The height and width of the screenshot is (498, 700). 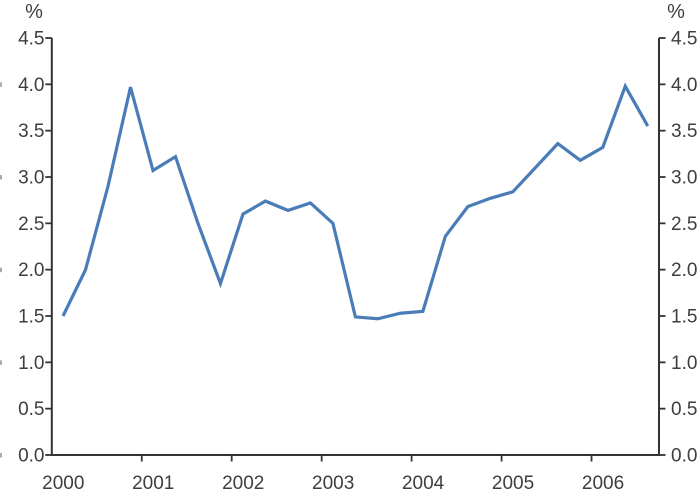 What do you see at coordinates (31, 85) in the screenshot?
I see `y-axis-tick-label-left: 4.0` at bounding box center [31, 85].